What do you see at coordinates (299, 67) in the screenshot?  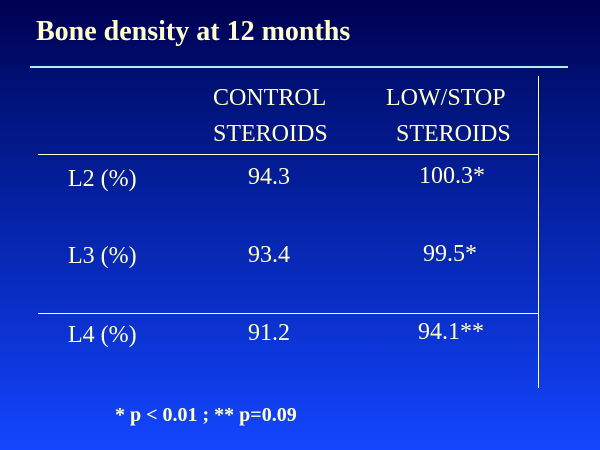 I see `title-underline` at bounding box center [299, 67].